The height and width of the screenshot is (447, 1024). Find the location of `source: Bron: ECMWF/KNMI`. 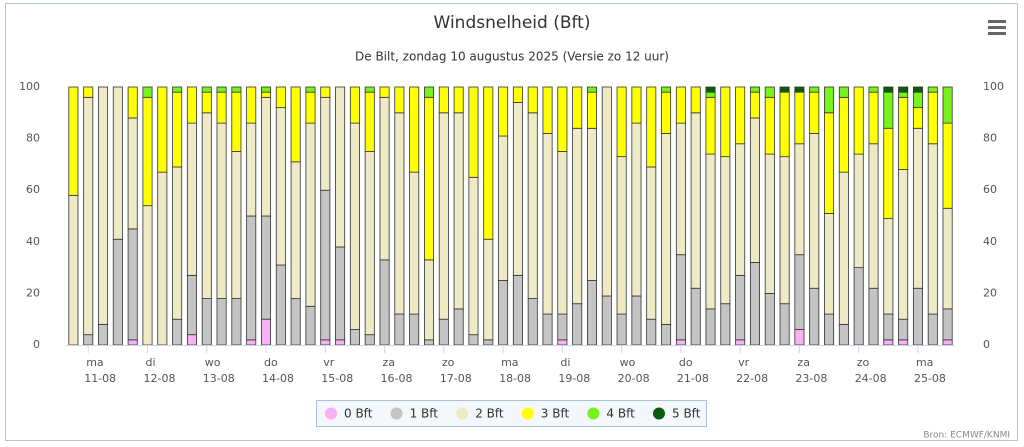

source: Bron: ECMWF/KNMI is located at coordinates (966, 436).